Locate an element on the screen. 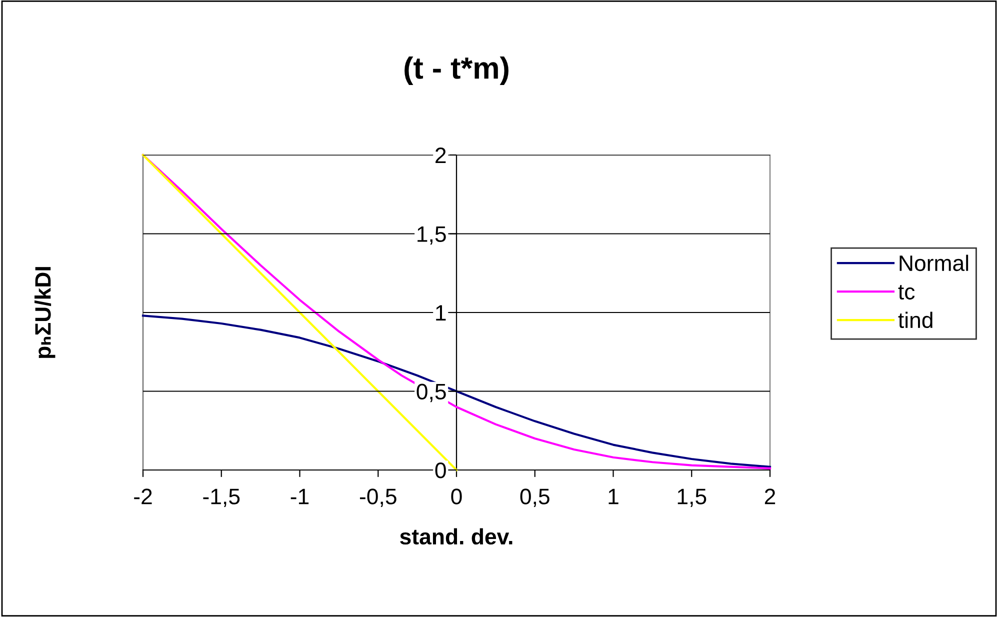 This screenshot has height=617, width=998. x-tick-label: -0,5 is located at coordinates (378, 498).